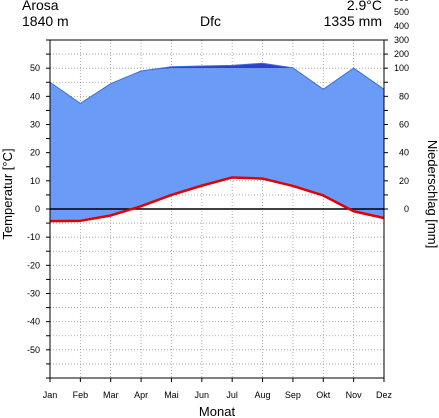 Image resolution: width=439 pixels, height=418 pixels. I want to click on x-tick-label: Feb, so click(81, 395).